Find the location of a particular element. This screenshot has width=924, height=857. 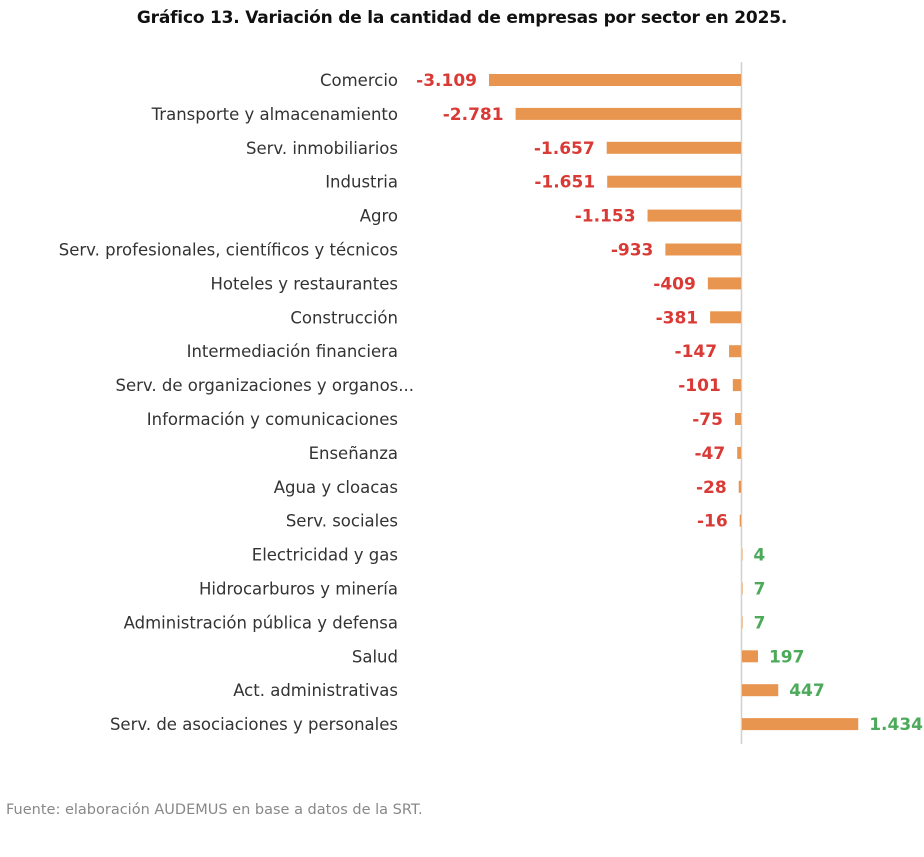

category-label: Hidrocarburos y minería is located at coordinates (298, 589).